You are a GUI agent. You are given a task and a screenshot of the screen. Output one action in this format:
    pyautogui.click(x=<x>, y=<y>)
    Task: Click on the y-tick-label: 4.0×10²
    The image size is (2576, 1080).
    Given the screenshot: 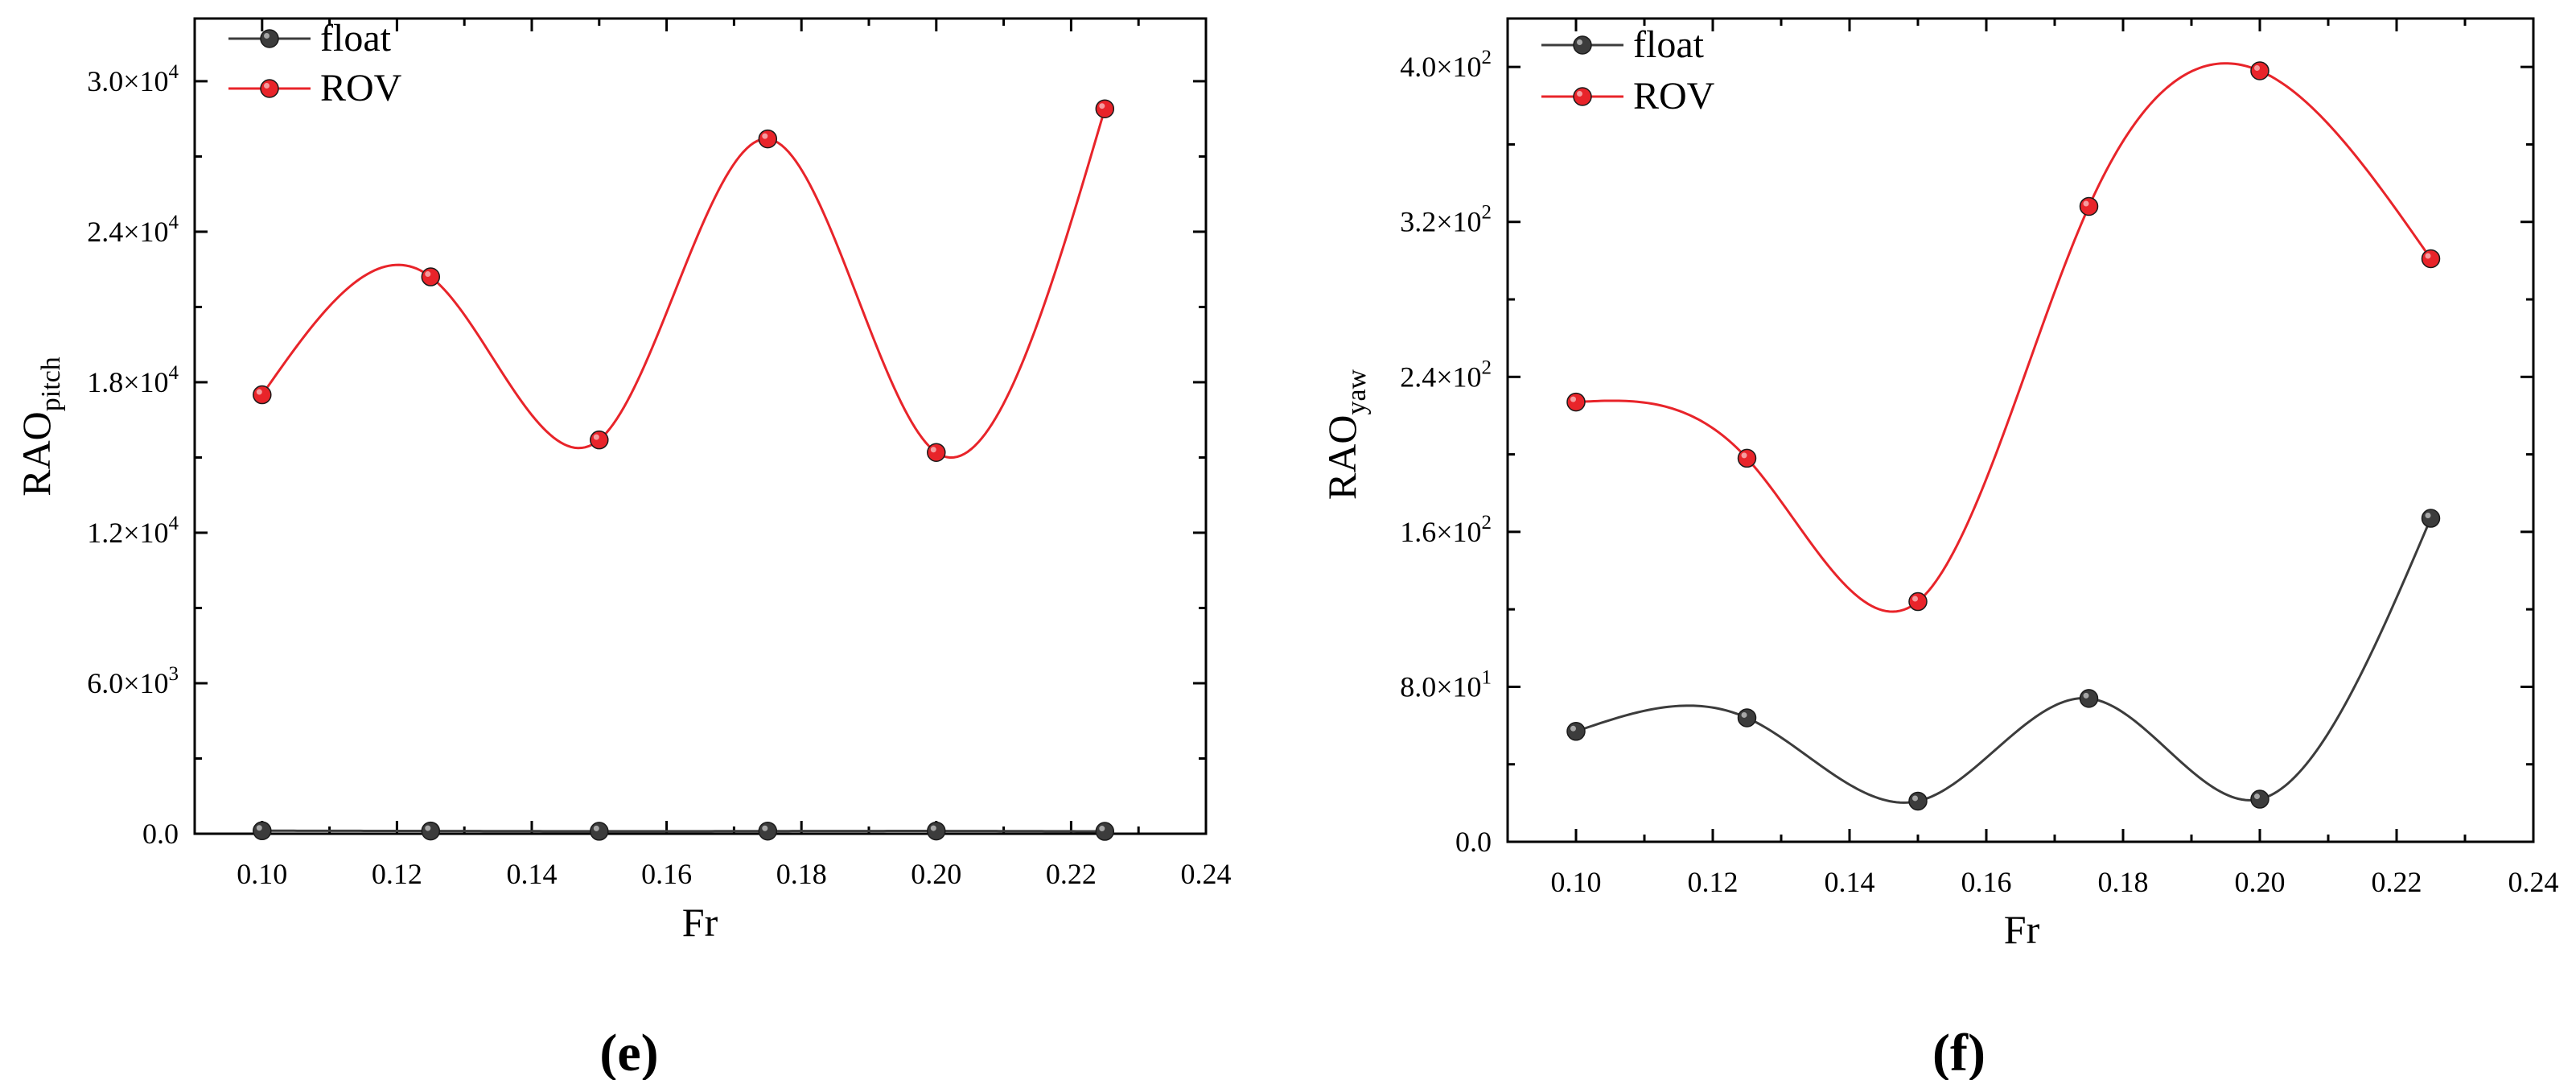 What is the action you would take?
    pyautogui.click(x=1446, y=65)
    